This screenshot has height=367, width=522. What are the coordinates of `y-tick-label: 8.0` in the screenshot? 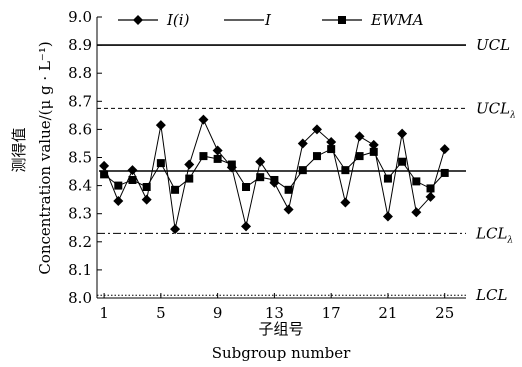 It's located at (80, 298).